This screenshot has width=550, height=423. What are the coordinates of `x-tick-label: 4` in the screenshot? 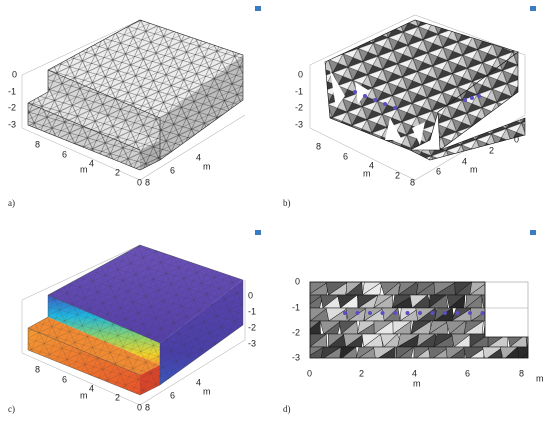 It's located at (414, 373).